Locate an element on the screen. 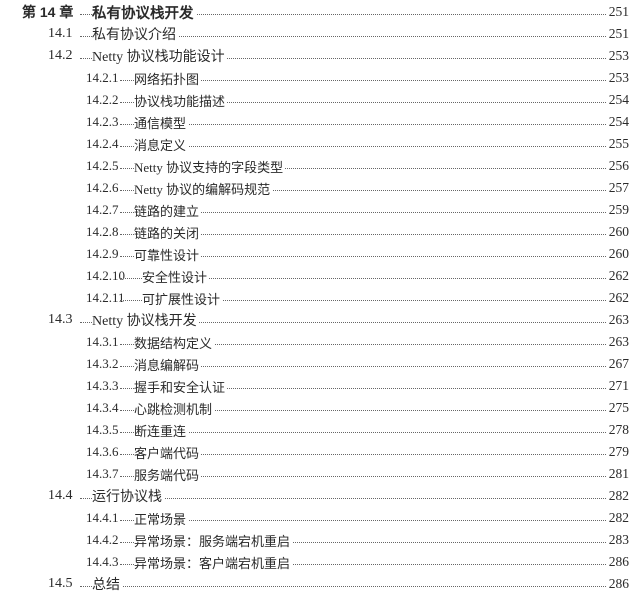 The width and height of the screenshot is (640, 595). entry-page: 278 is located at coordinates (617, 430).